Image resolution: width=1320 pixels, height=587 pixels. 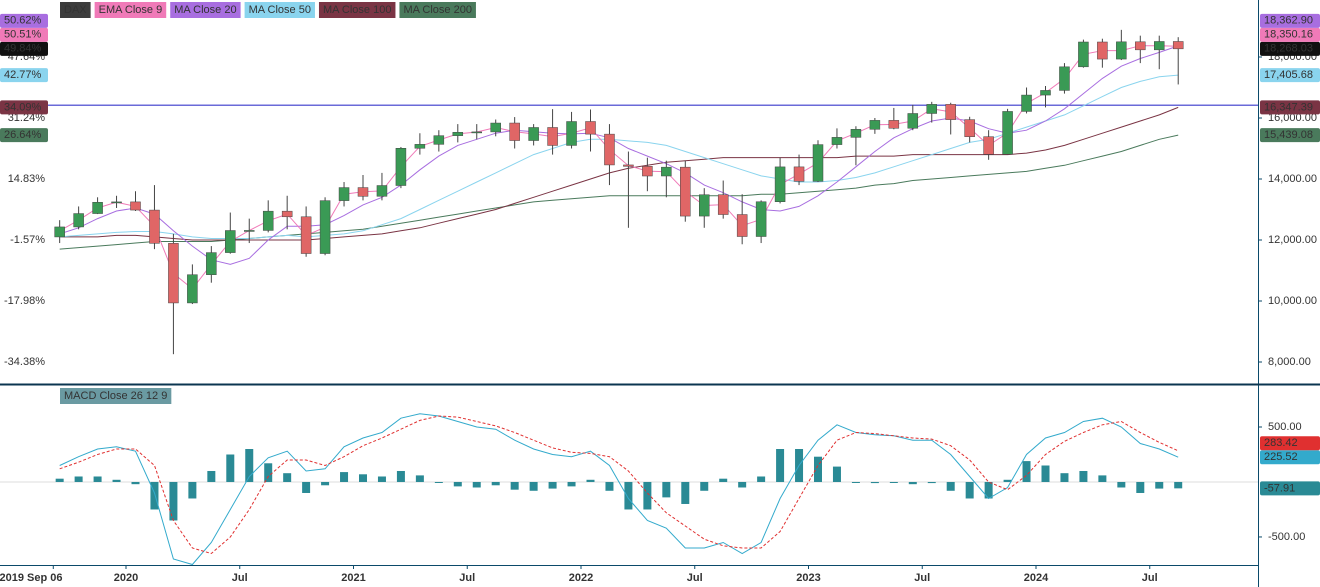 What do you see at coordinates (922, 578) in the screenshot?
I see `x-tick-label: Jul` at bounding box center [922, 578].